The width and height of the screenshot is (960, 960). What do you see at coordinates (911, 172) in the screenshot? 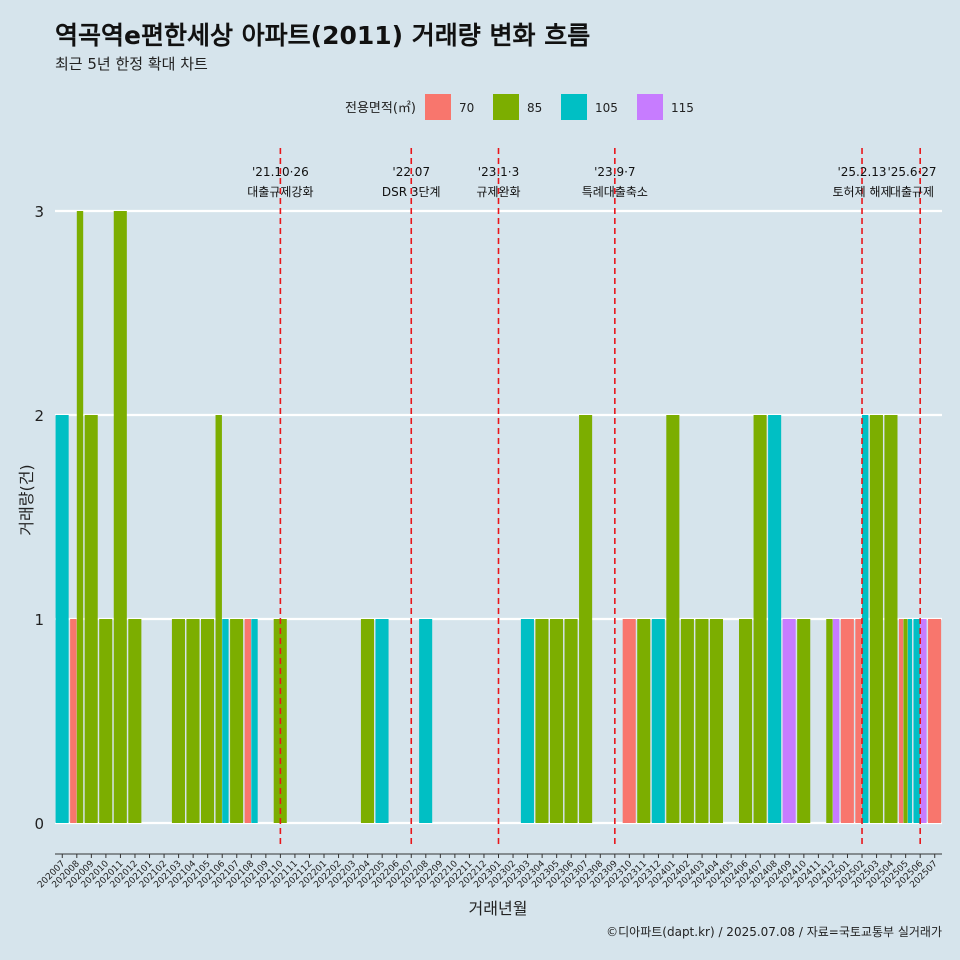
I see `event-date-202506: '25.6·27` at bounding box center [911, 172].